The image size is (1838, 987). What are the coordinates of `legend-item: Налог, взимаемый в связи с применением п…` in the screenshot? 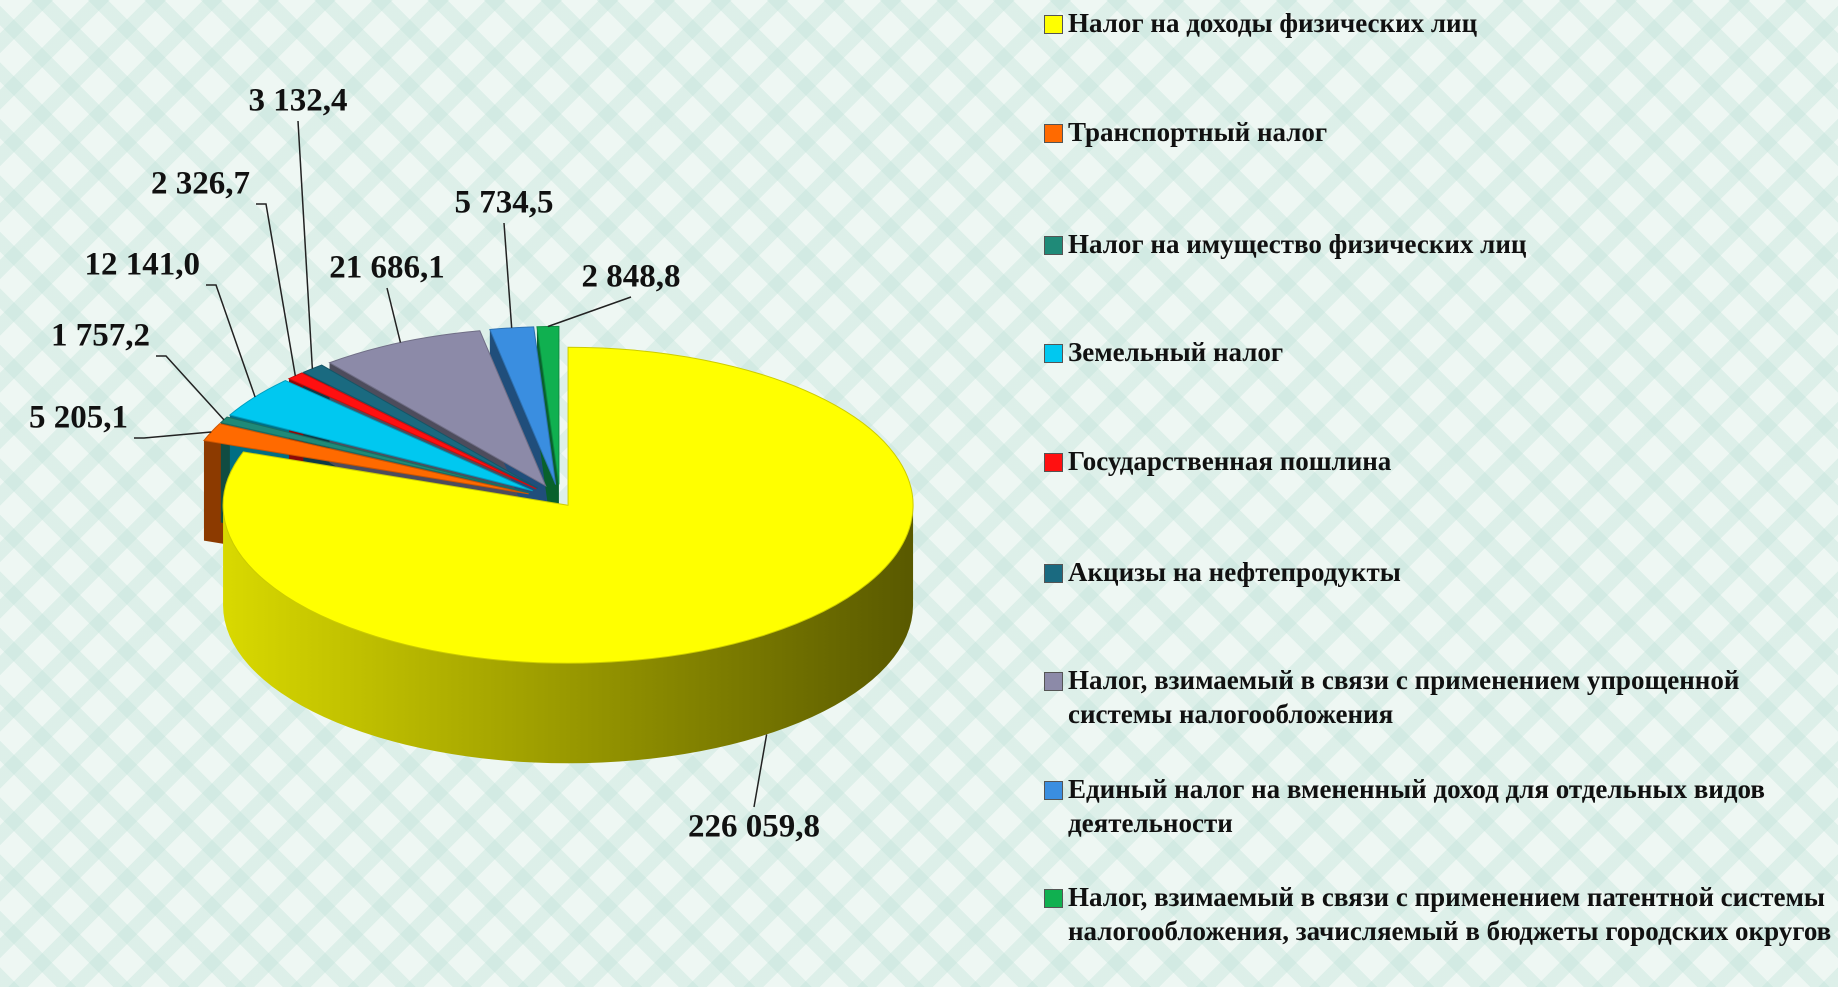 It's located at (1437, 914).